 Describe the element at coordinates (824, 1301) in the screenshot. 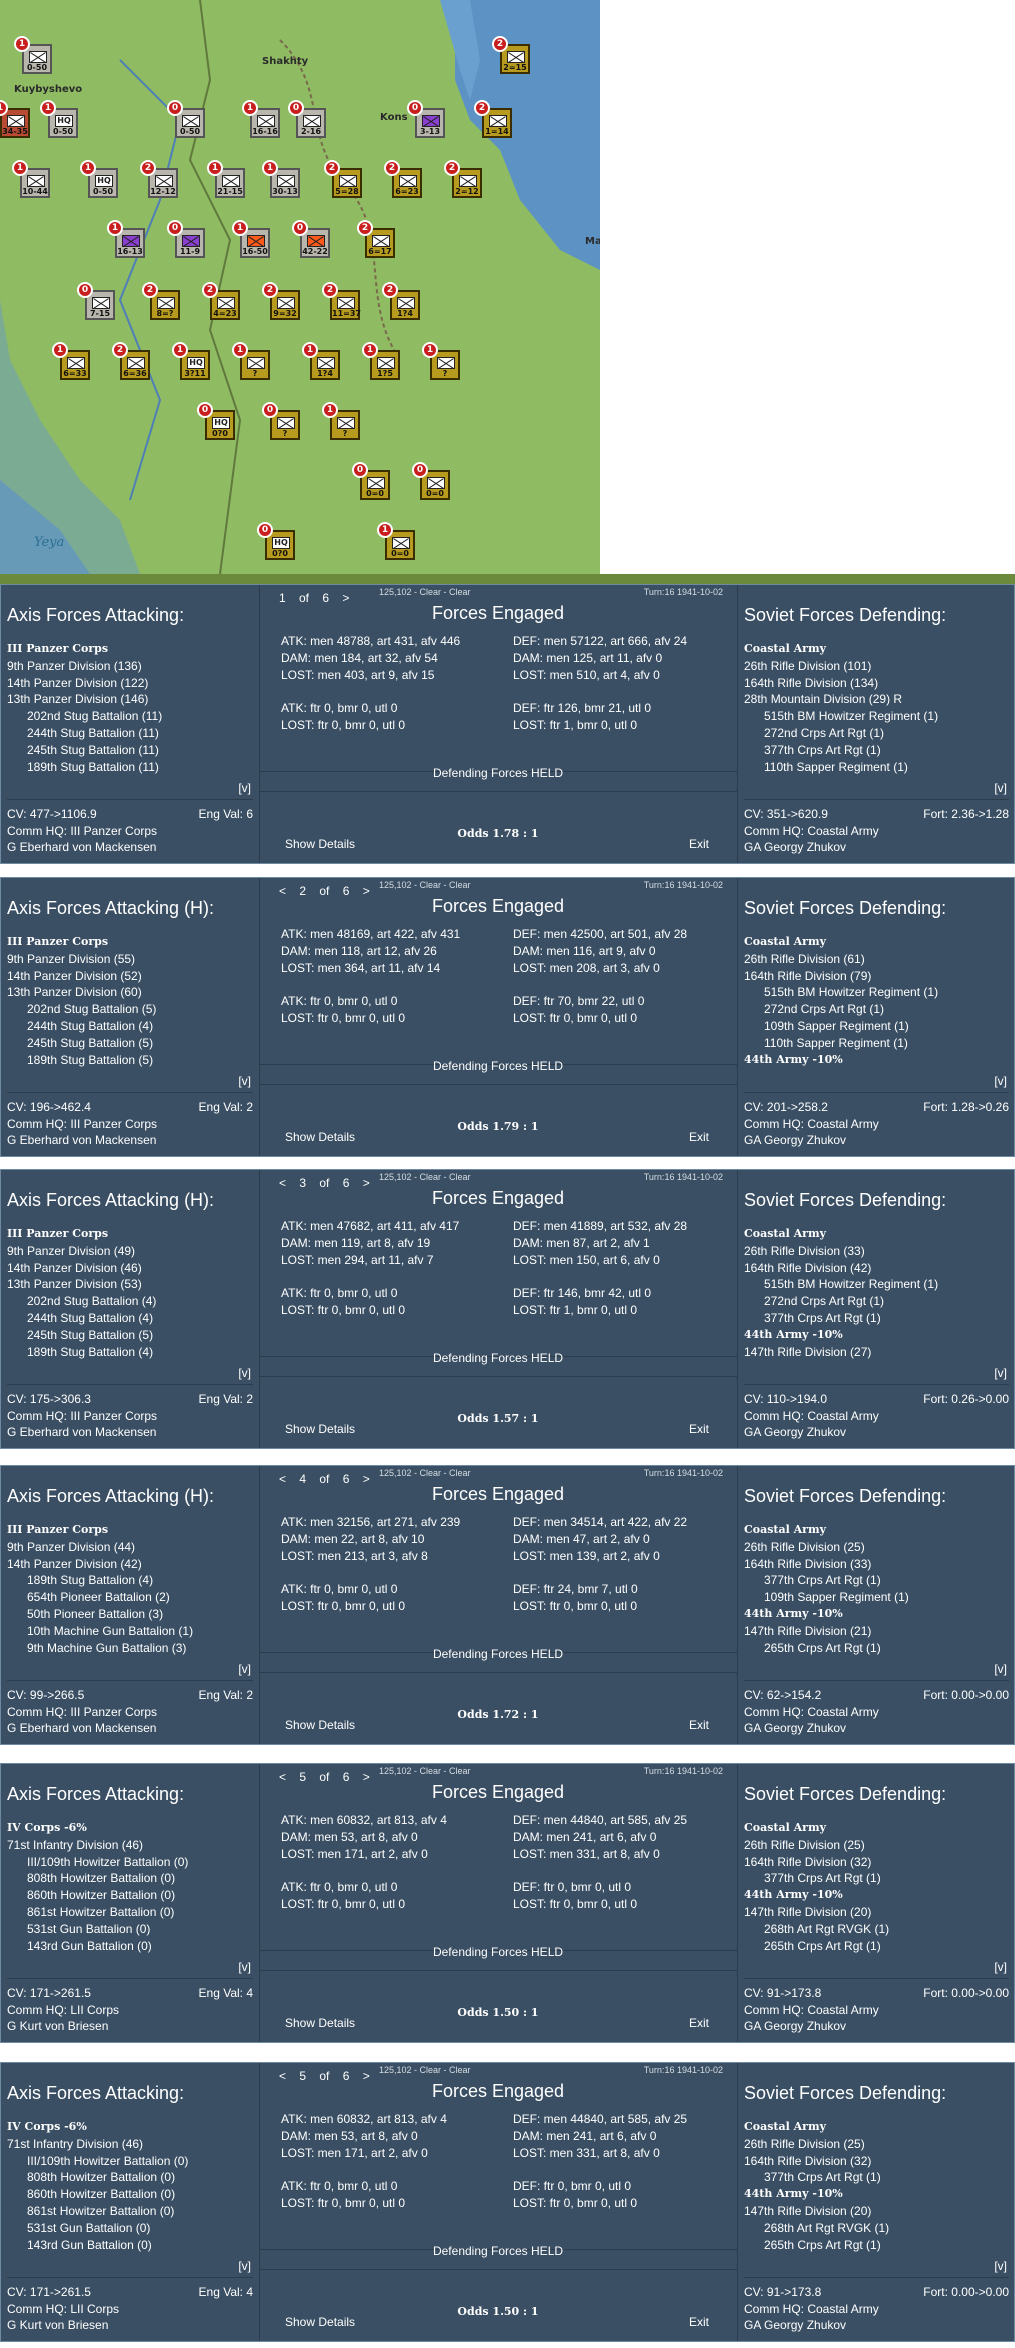

I see `unit-row: 272nd Crps Art Rgt (1)` at that location.